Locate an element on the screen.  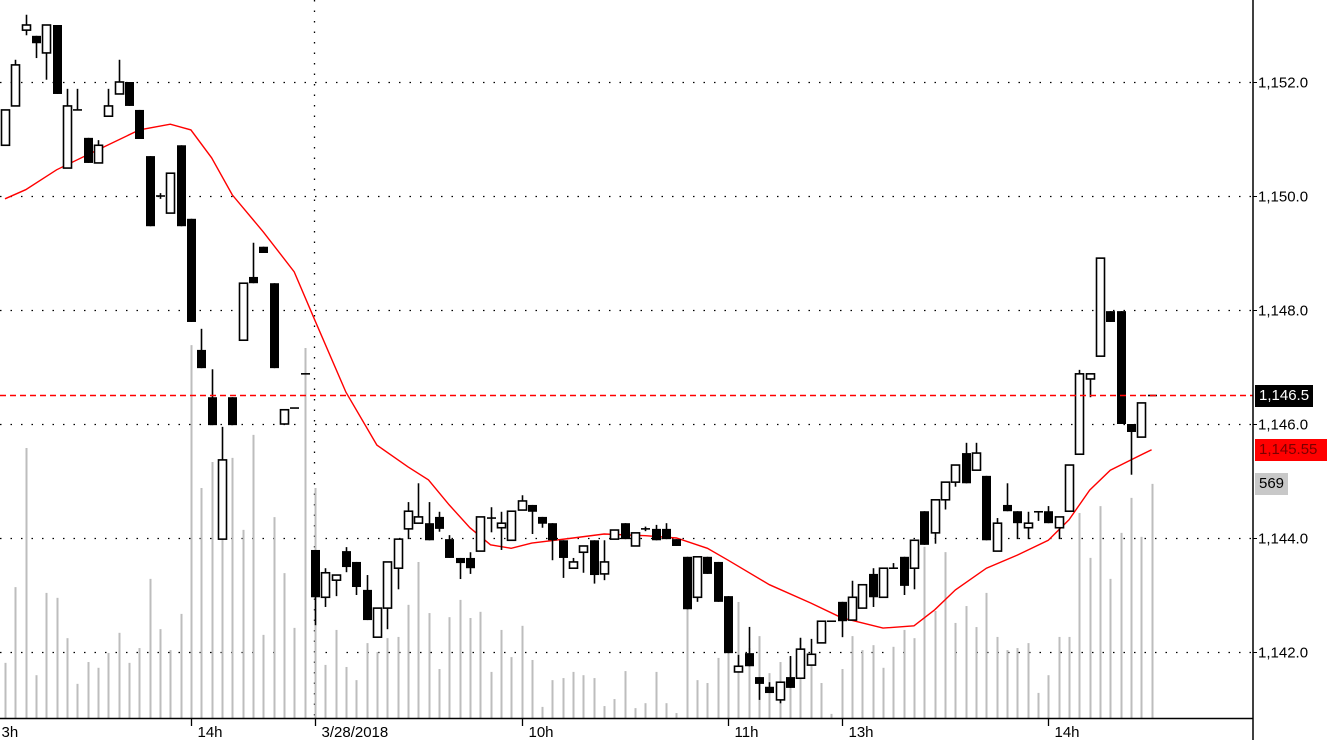
y-tick-label: 1,148.0 is located at coordinates (1283, 311).